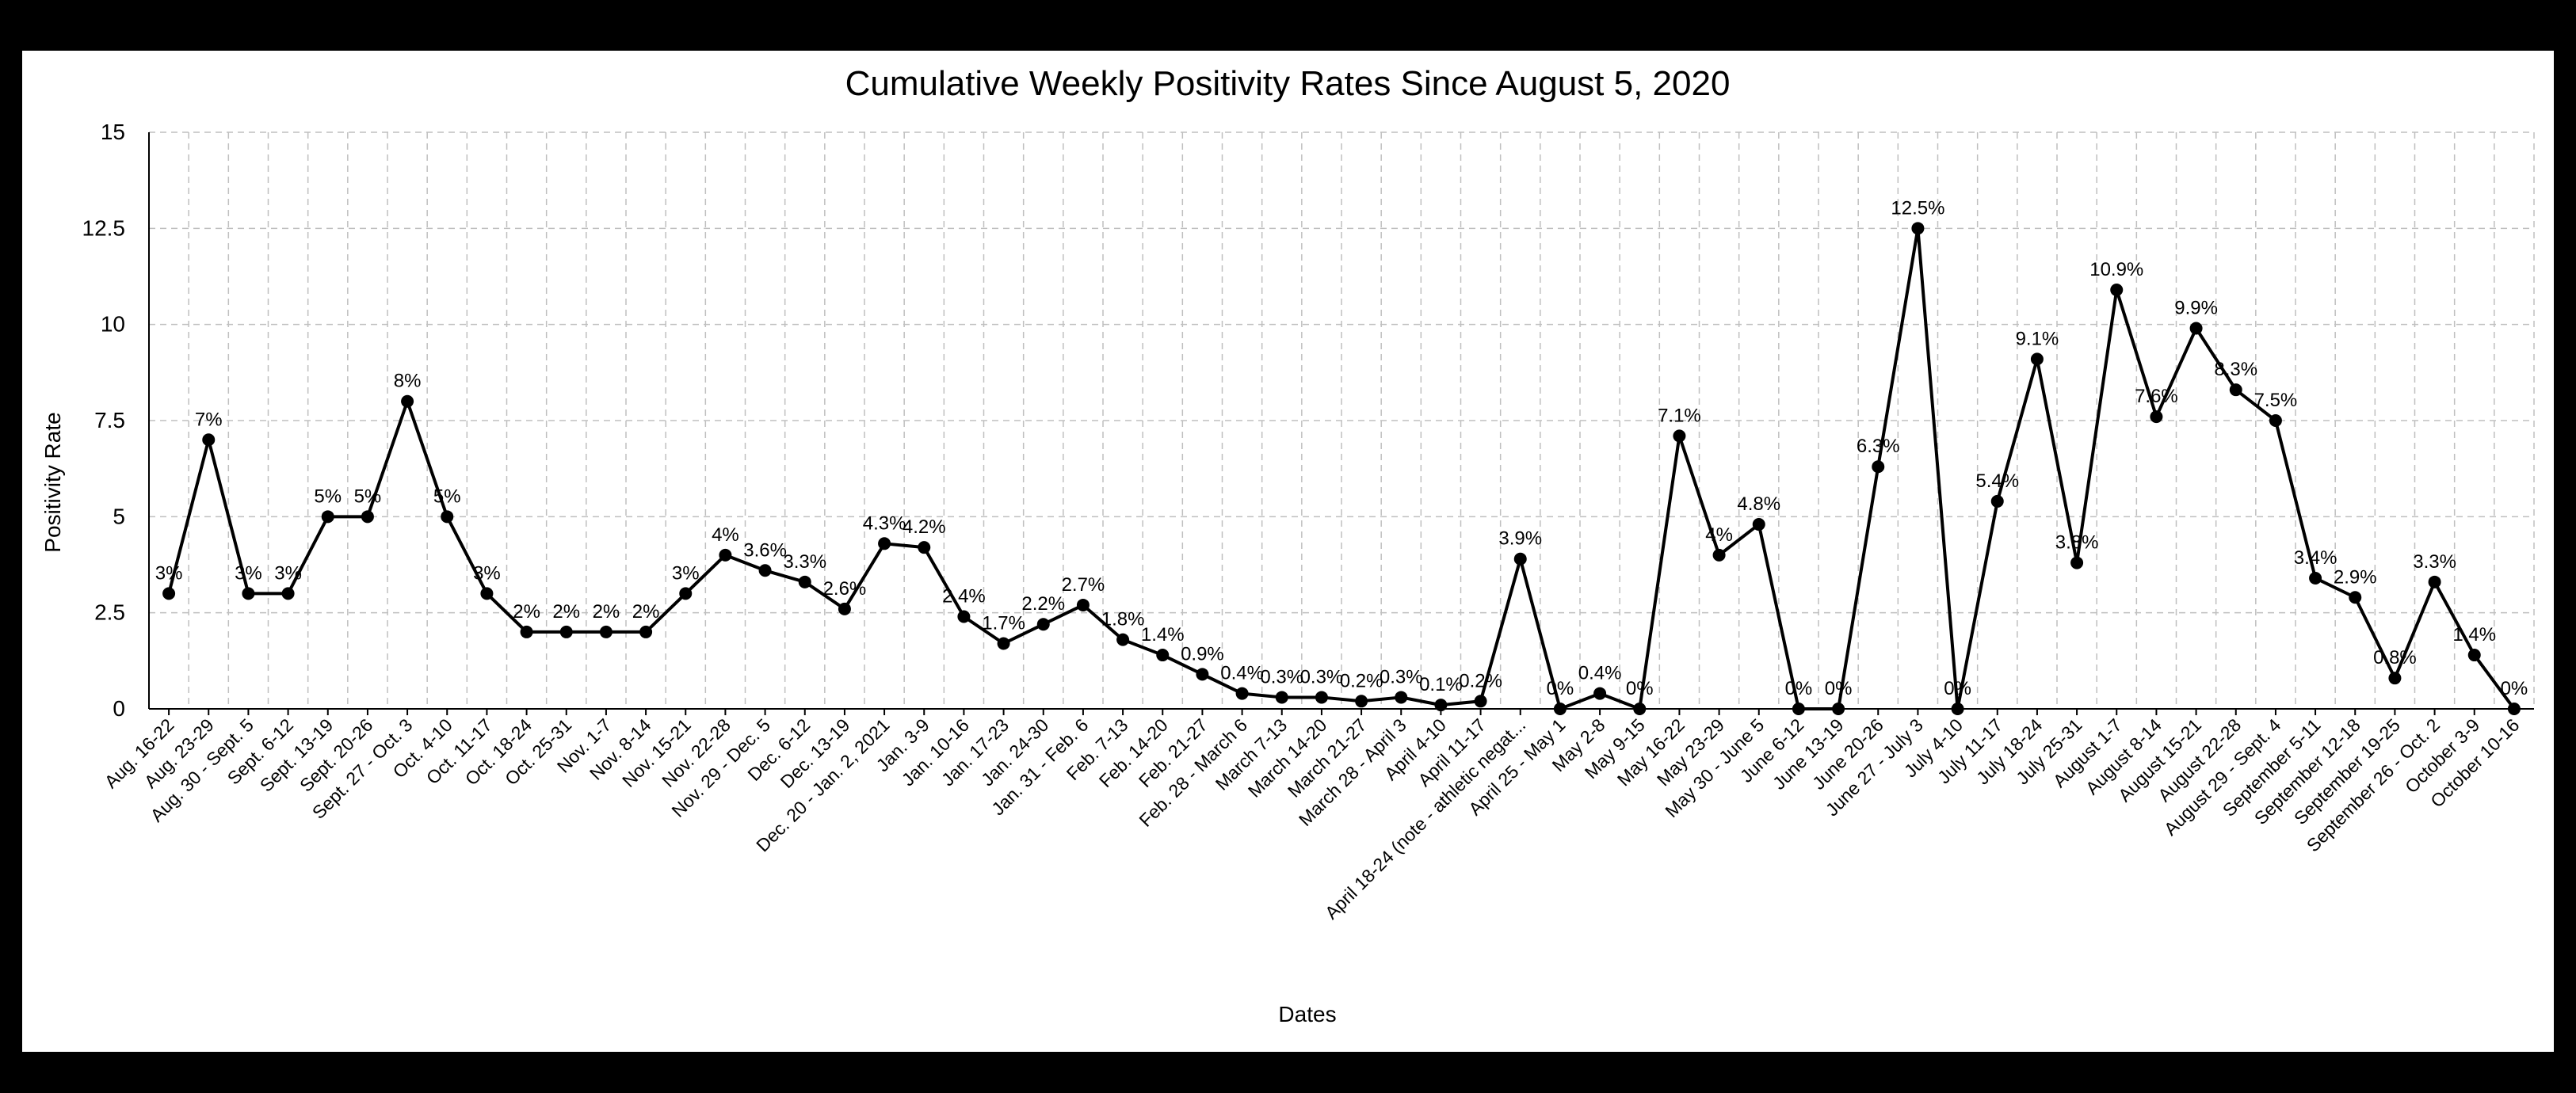 The width and height of the screenshot is (2576, 1093). Describe the element at coordinates (765, 550) in the screenshot. I see `data-label: 3.6%` at that location.